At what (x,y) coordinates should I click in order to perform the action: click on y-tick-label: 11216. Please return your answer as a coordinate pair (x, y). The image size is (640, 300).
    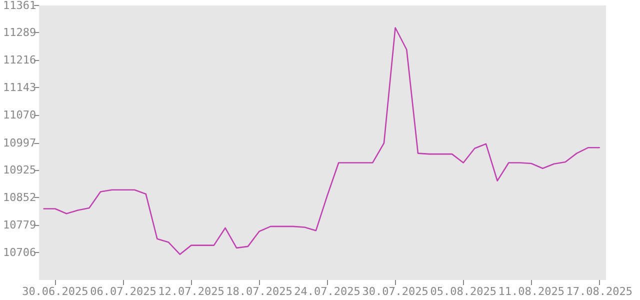
    Looking at the image, I should click on (19, 60).